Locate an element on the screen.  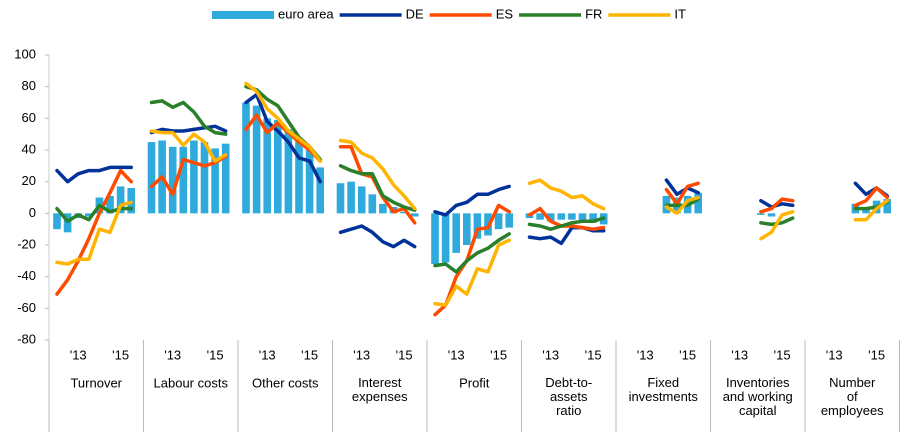
legend-label: IT is located at coordinates (680, 13).